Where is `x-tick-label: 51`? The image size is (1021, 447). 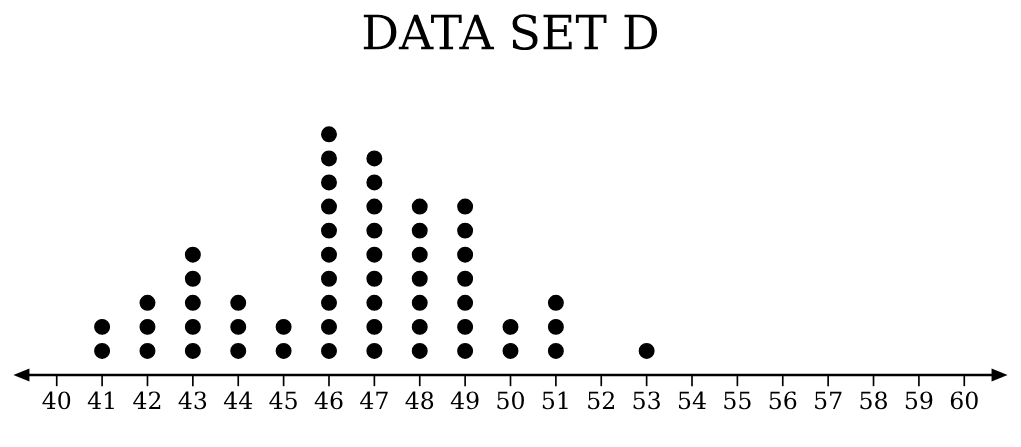
x-tick-label: 51 is located at coordinates (555, 400).